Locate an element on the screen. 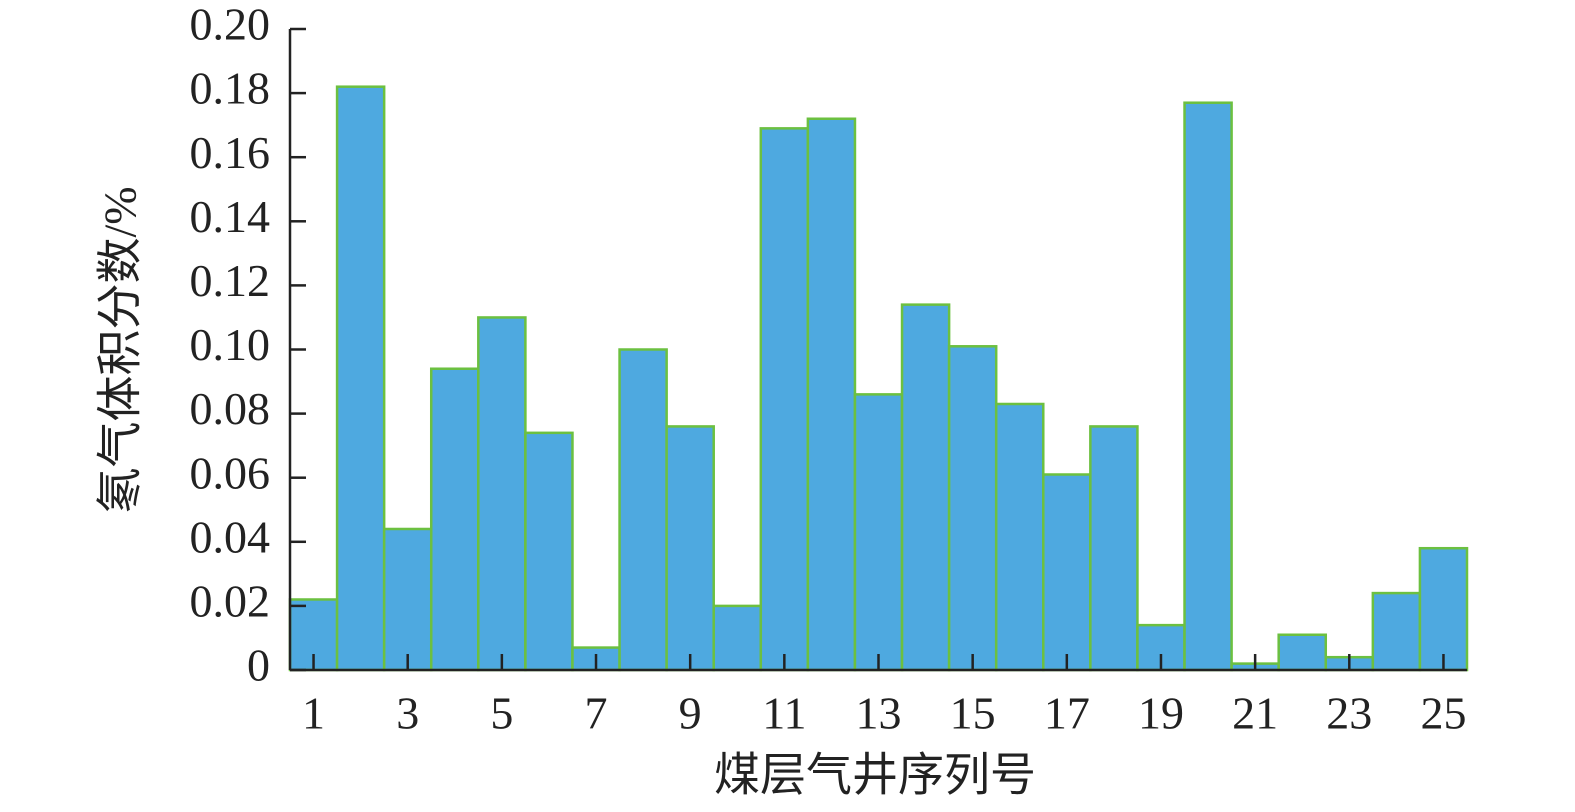  x-tick-label: 17 is located at coordinates (1067, 713).